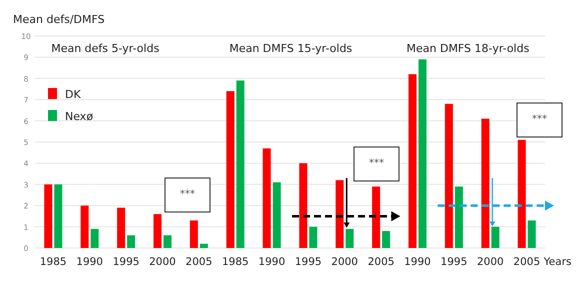 Image resolution: width=584 pixels, height=290 pixels. What do you see at coordinates (73, 94) in the screenshot?
I see `legend-label: DK` at bounding box center [73, 94].